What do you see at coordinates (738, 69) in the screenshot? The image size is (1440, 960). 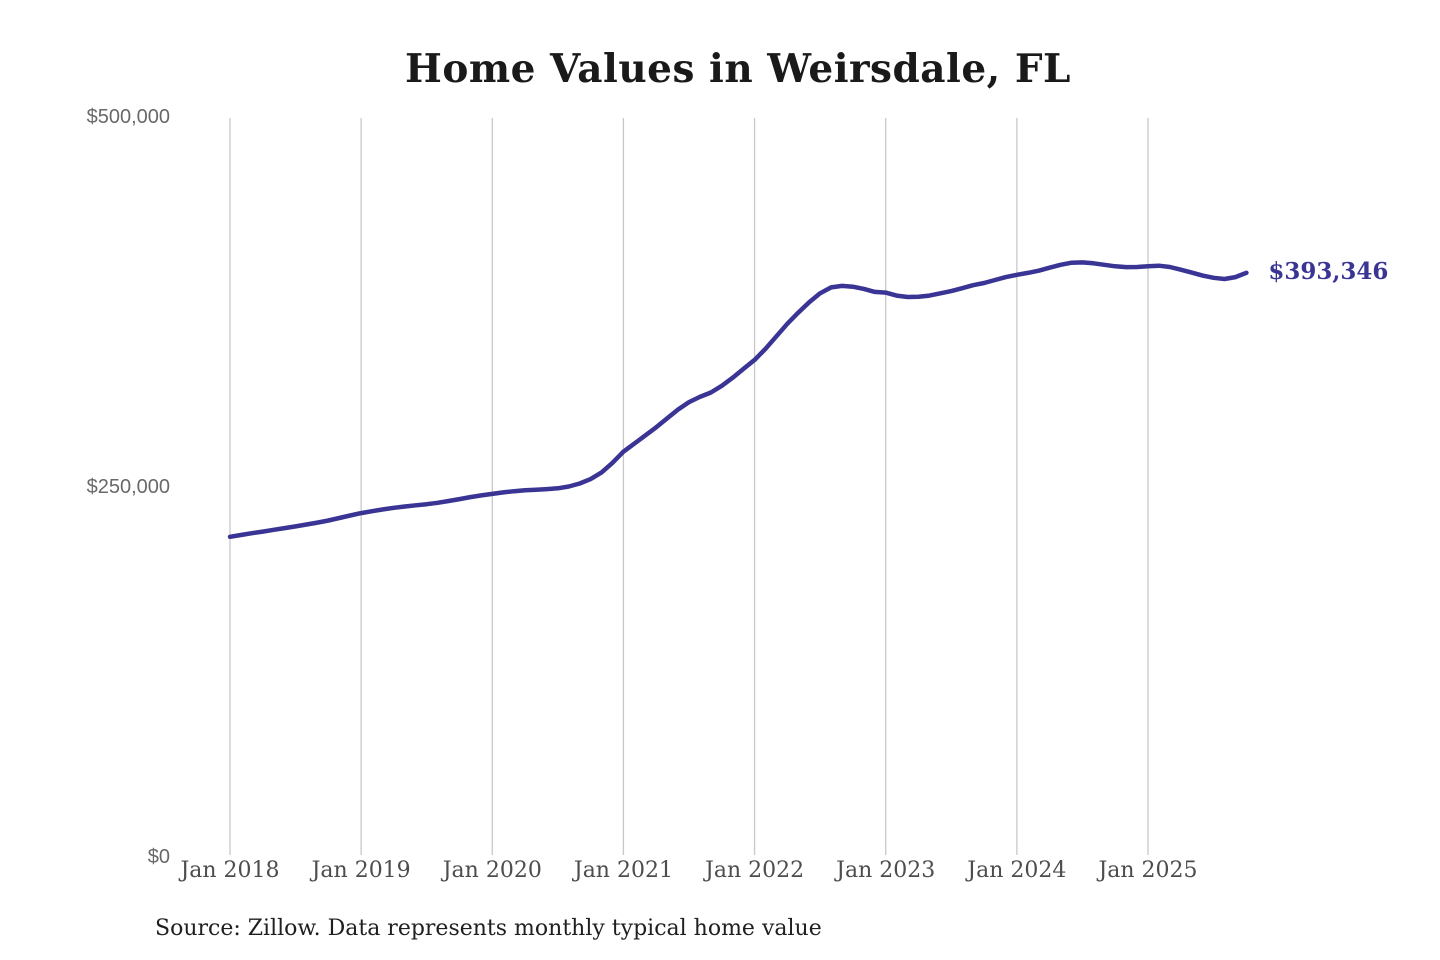 I see `chart-title: Home Values in Weirsdale, FL` at bounding box center [738, 69].